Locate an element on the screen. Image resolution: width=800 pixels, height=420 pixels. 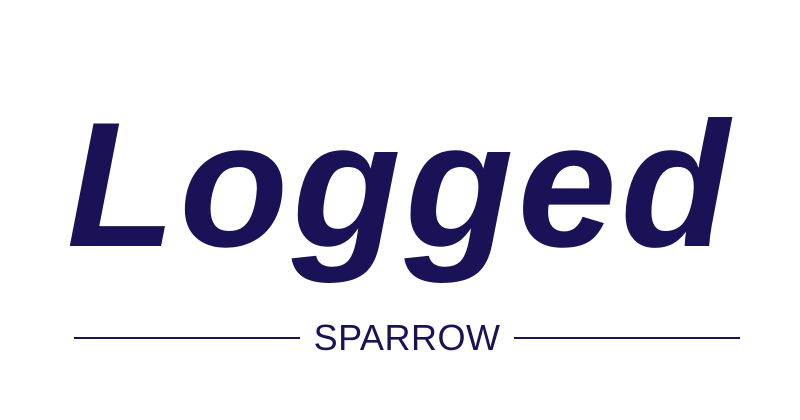
right-rule-divider is located at coordinates (627, 338).